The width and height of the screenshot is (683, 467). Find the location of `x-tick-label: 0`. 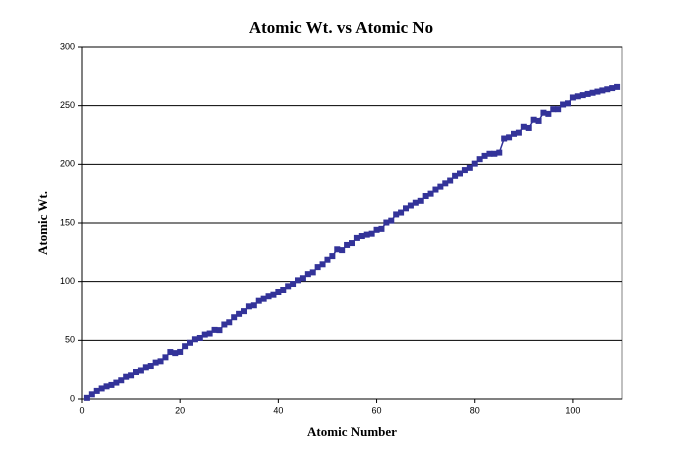

x-tick-label: 0 is located at coordinates (81, 410).